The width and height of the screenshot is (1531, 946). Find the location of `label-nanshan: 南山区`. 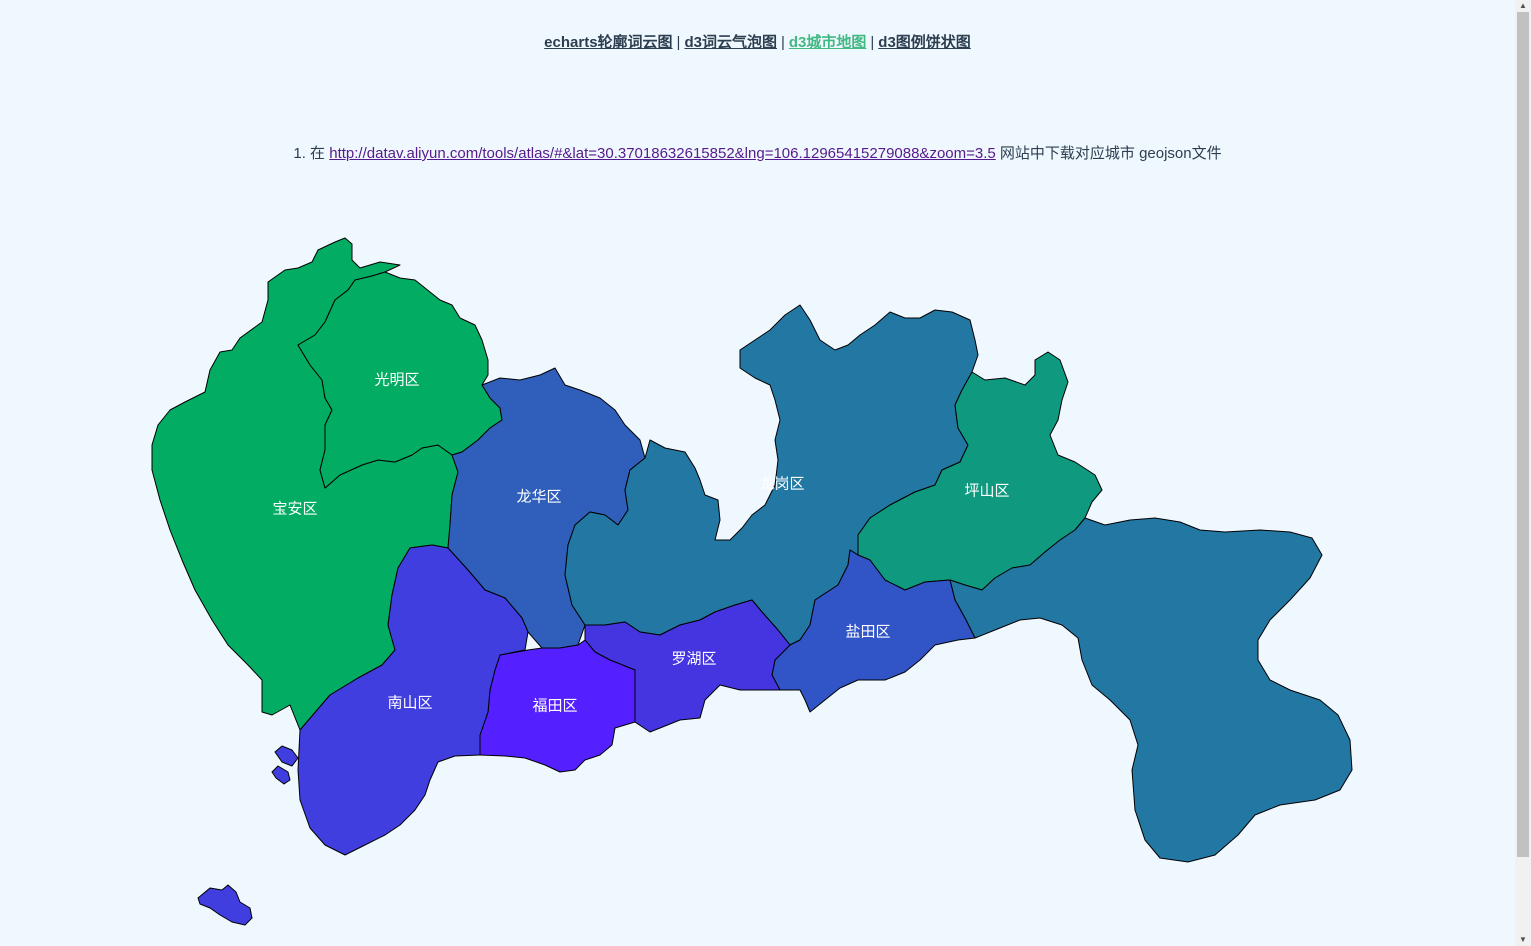

label-nanshan: 南山区 is located at coordinates (409, 703).